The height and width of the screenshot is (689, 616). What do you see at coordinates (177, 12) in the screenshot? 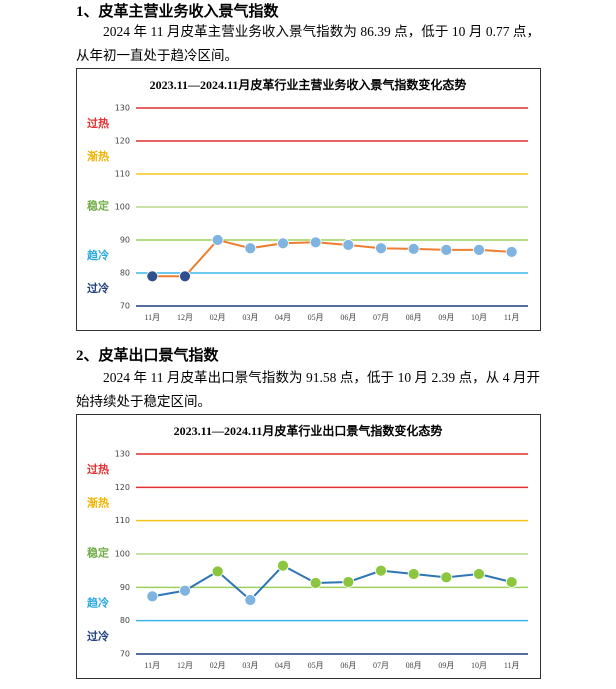
I see `heading: 1、皮革主营业务收入景气指数` at bounding box center [177, 12].